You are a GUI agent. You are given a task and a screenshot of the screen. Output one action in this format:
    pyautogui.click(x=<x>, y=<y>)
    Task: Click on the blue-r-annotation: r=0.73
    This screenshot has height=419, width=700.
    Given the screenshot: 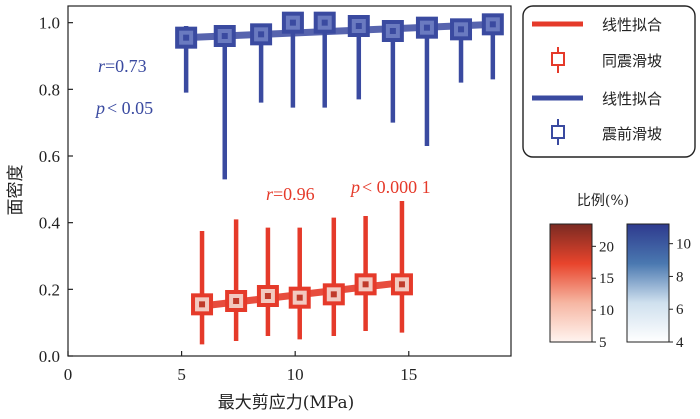 What is the action you would take?
    pyautogui.click(x=122, y=66)
    